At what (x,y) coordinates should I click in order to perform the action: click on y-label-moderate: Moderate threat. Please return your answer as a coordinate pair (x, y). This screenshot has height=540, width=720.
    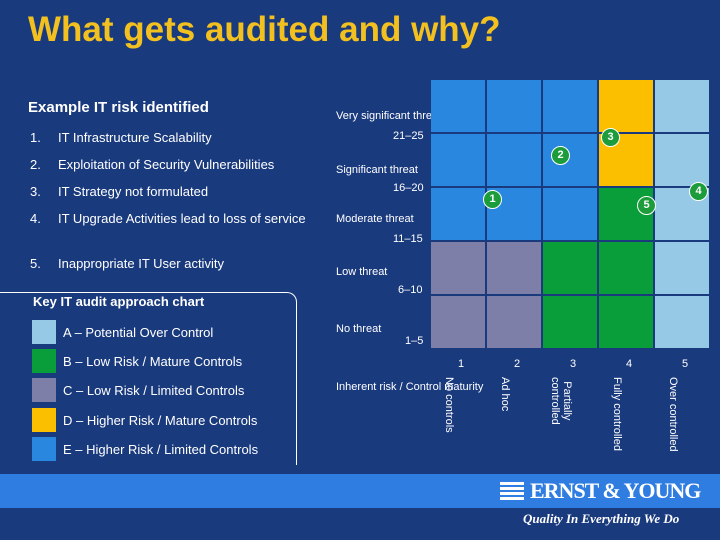
    Looking at the image, I should click on (375, 219).